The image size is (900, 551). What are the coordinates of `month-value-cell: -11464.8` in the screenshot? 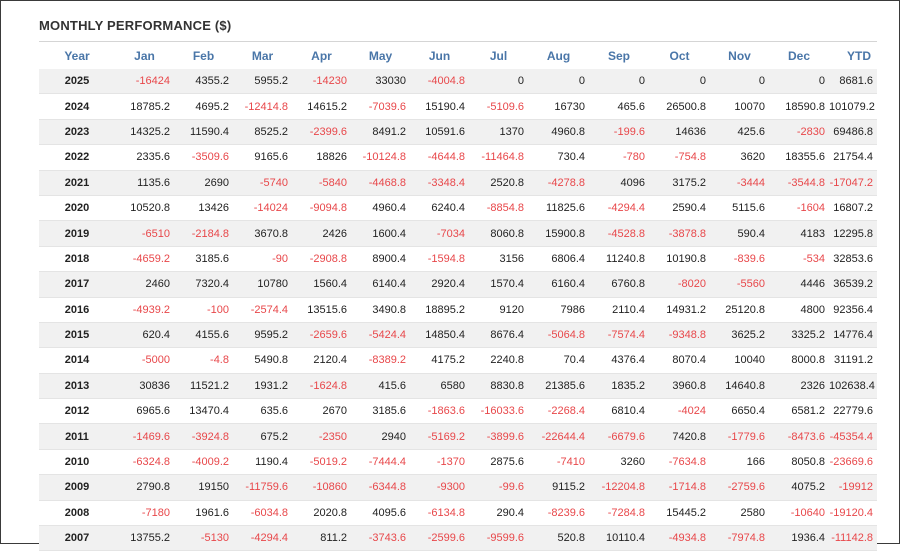 It's located at (498, 157).